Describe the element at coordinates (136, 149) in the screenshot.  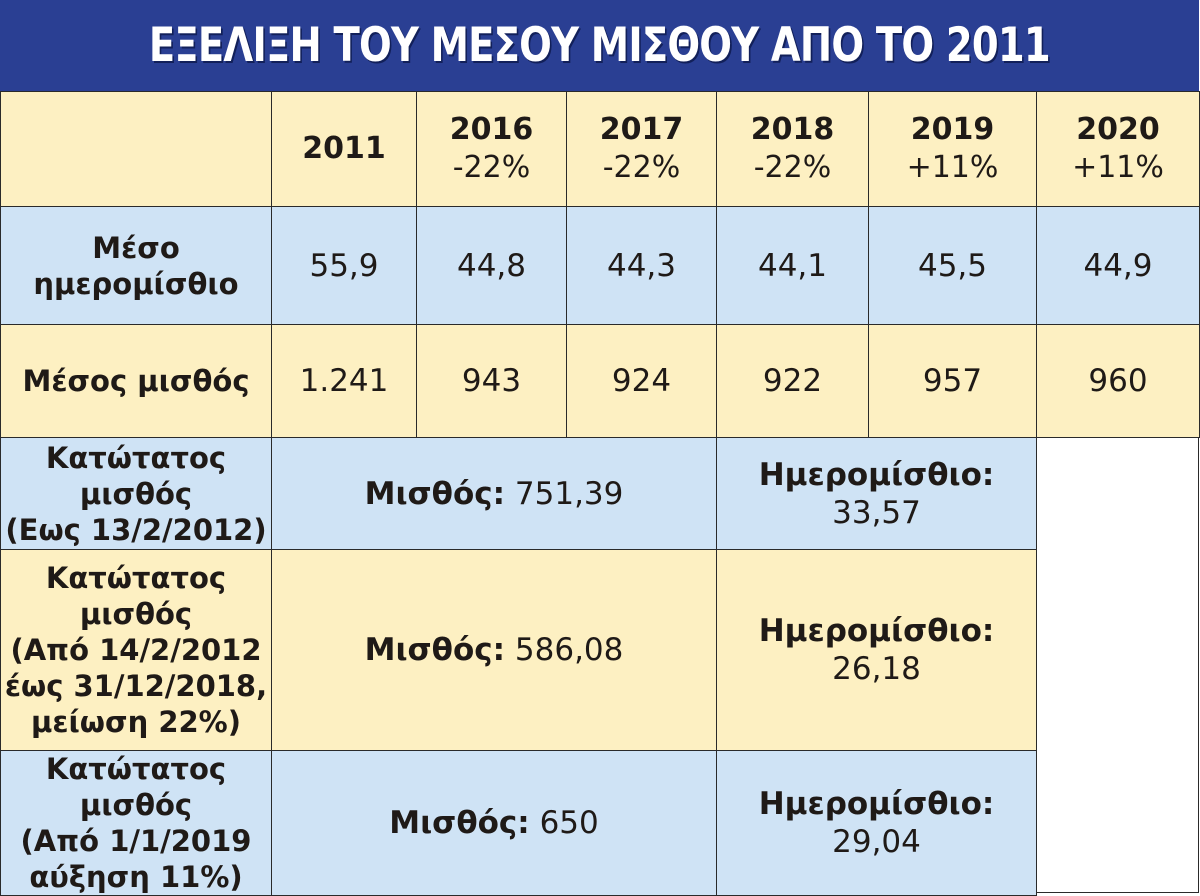
I see `header-corner-cell` at that location.